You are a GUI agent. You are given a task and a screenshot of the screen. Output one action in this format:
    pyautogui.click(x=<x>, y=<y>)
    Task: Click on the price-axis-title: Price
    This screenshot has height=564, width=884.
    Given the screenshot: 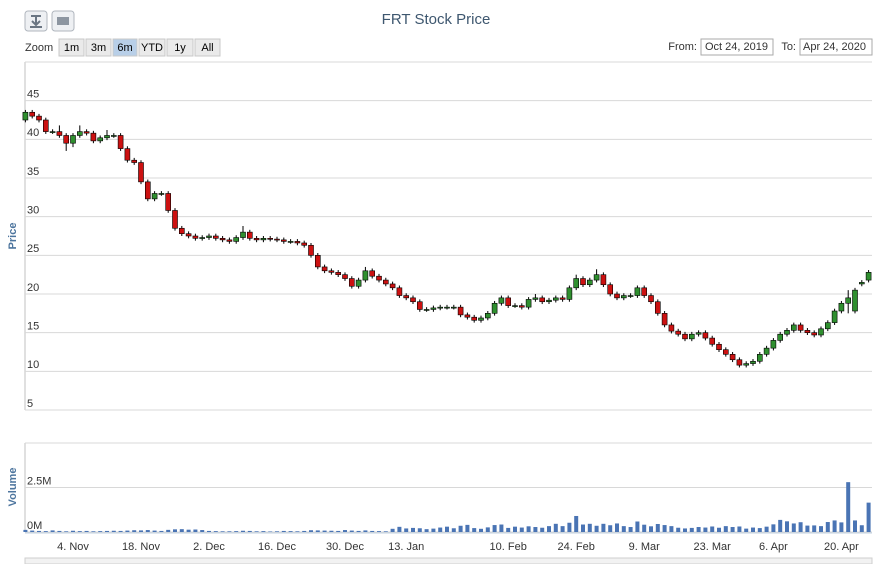 What is the action you would take?
    pyautogui.click(x=13, y=236)
    